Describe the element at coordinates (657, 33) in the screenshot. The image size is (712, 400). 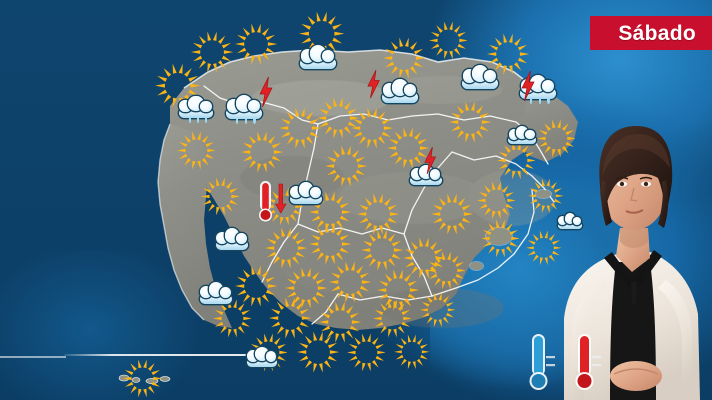
I see `day-banner-label: Sábado` at that location.